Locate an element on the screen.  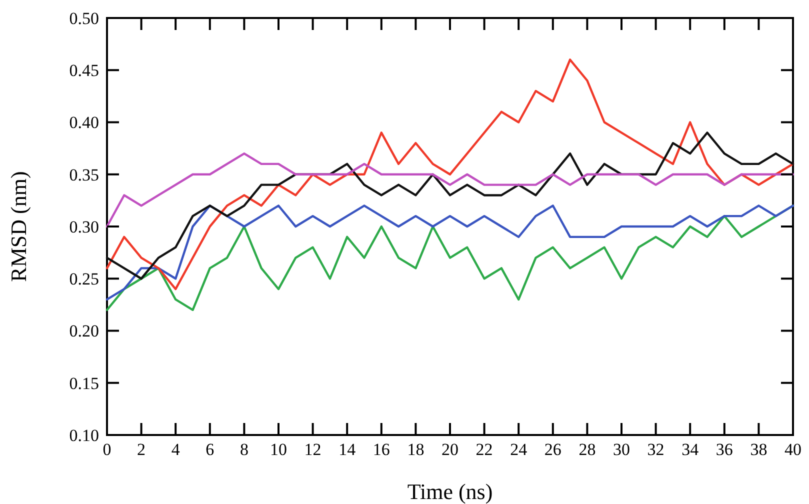
x-tick-label: 6 is located at coordinates (210, 449).